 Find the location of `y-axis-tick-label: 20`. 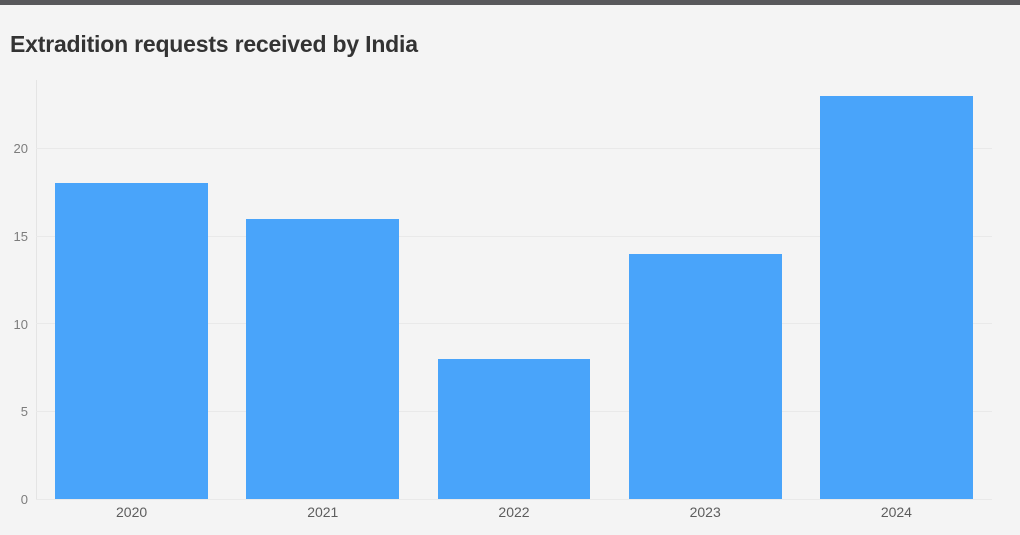

y-axis-tick-label: 20 is located at coordinates (20, 149).